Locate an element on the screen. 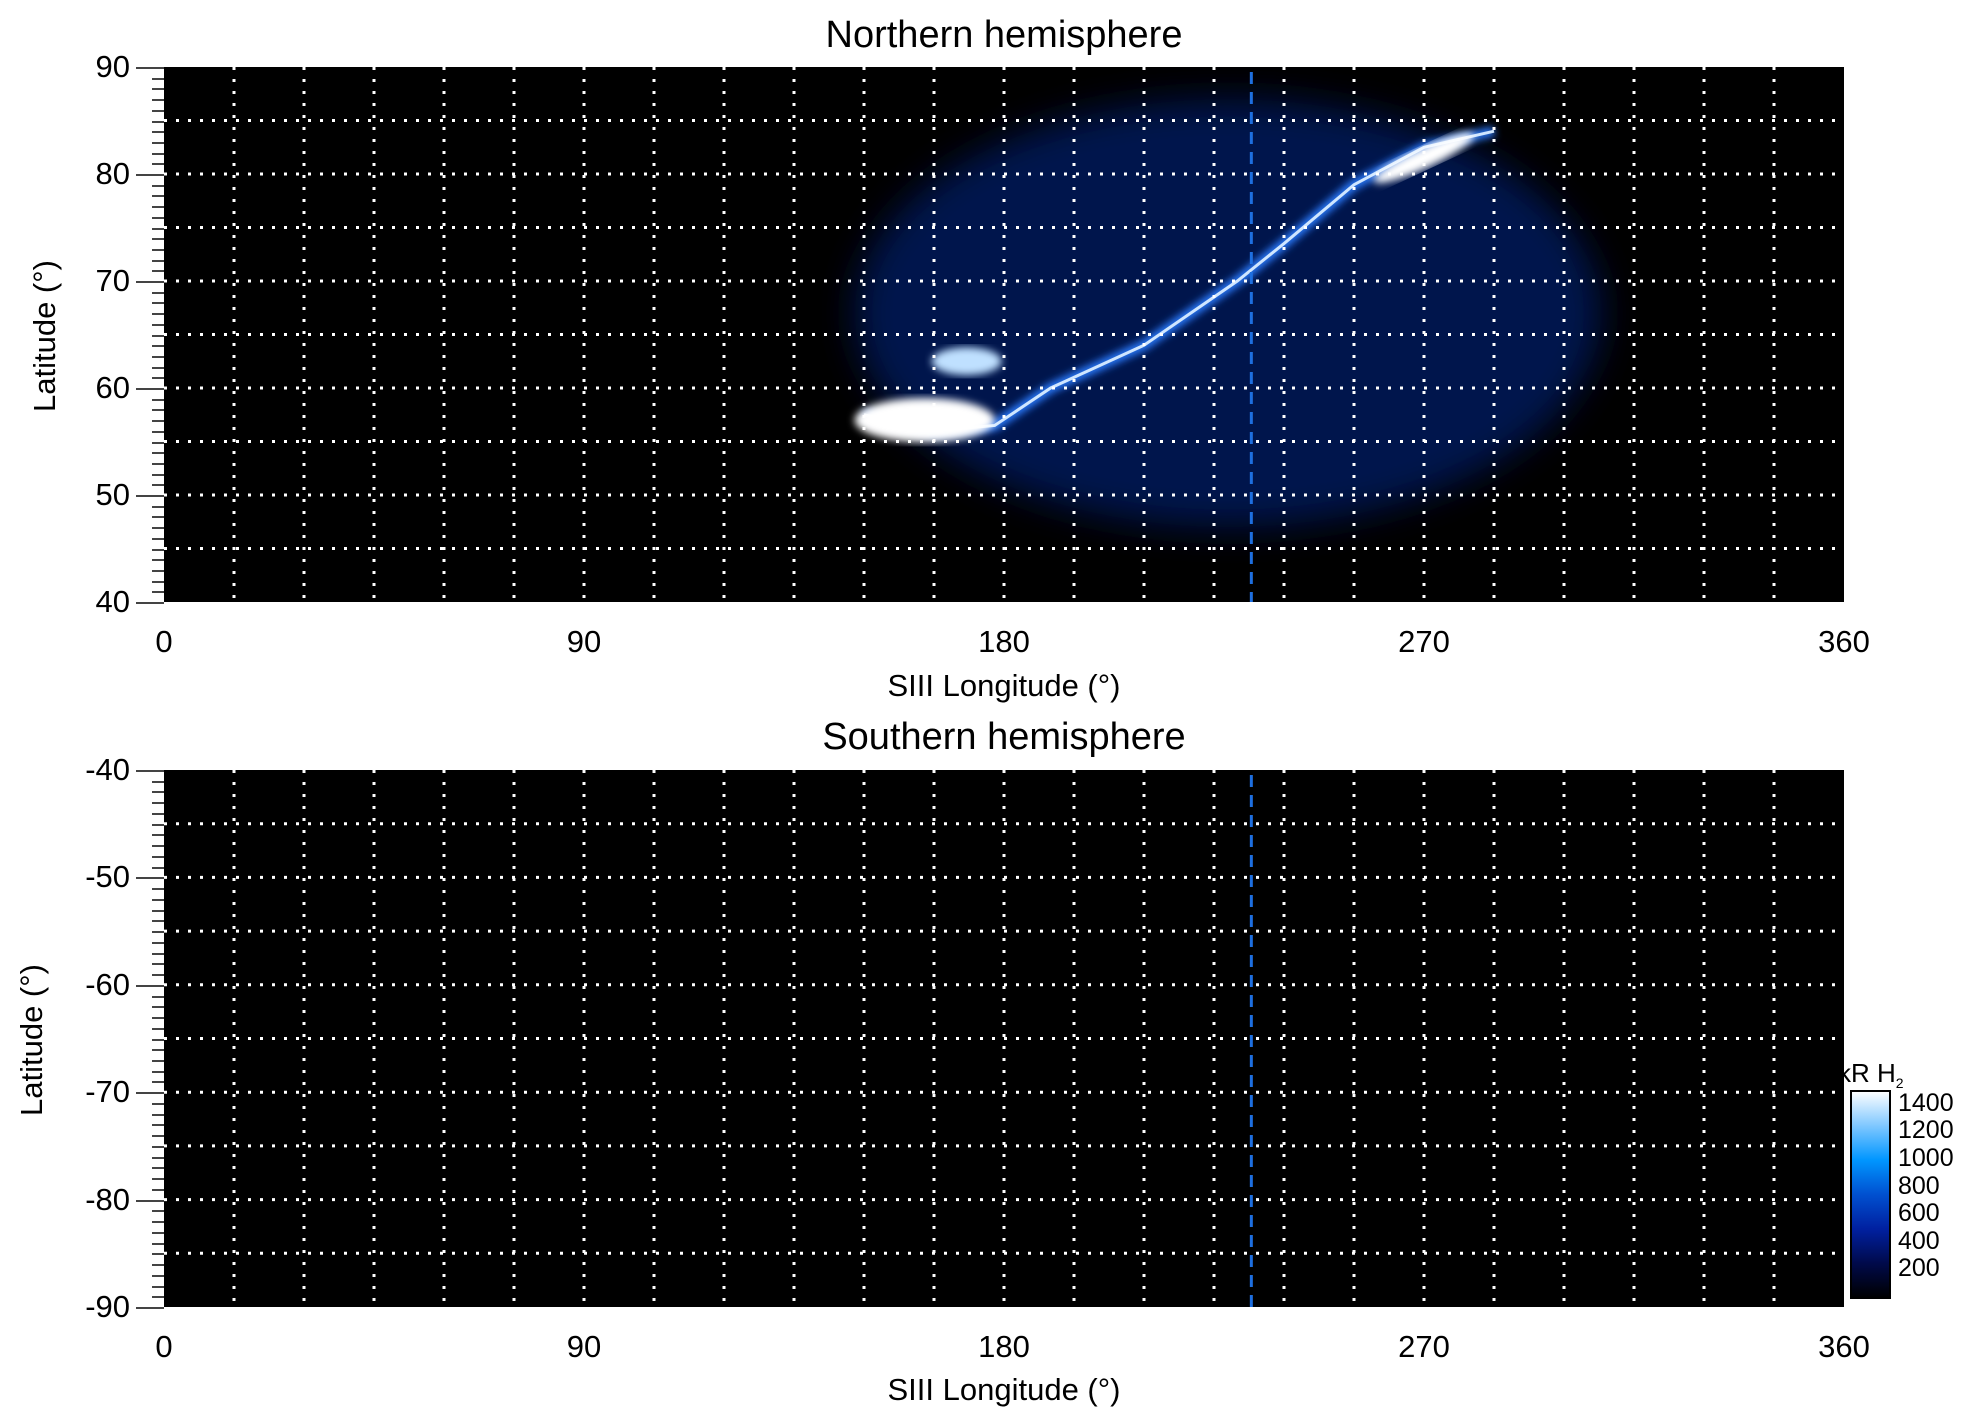  y-tick-label: 60 is located at coordinates (112, 387).